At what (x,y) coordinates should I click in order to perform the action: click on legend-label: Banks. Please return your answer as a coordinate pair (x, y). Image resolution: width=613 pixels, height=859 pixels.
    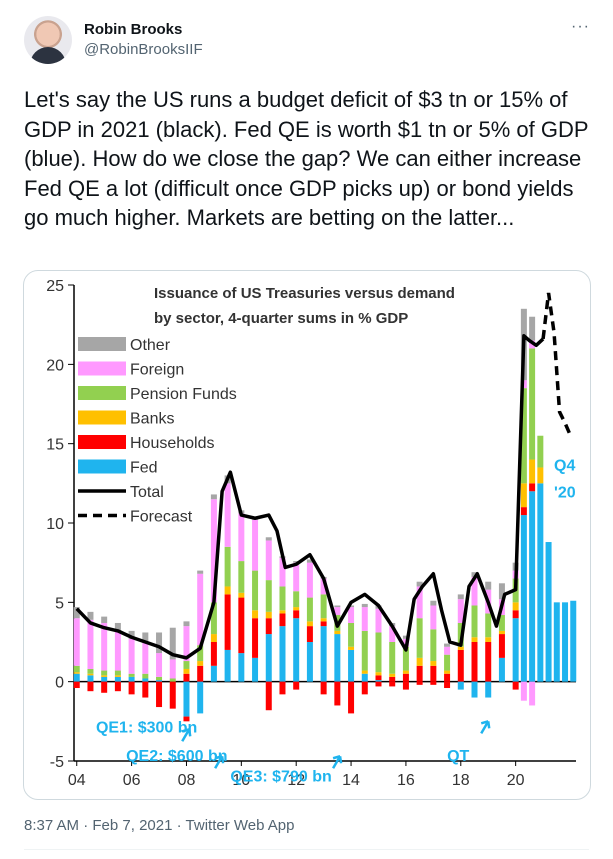
    Looking at the image, I should click on (152, 419).